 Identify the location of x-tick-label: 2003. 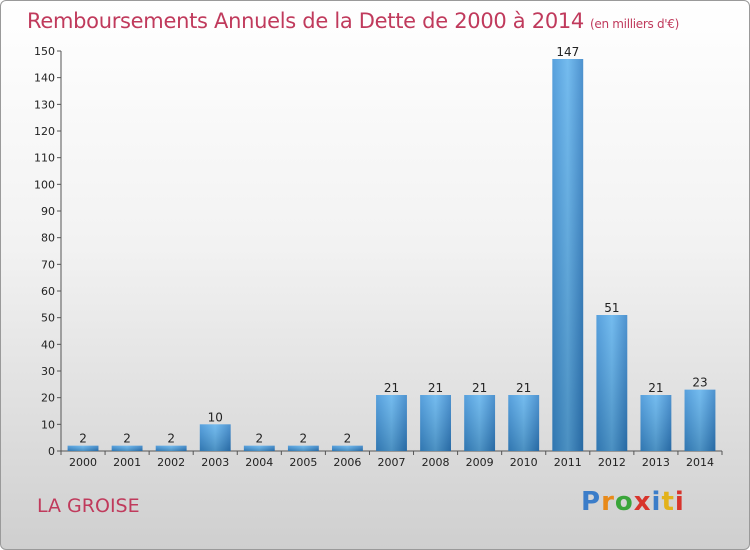
(215, 462).